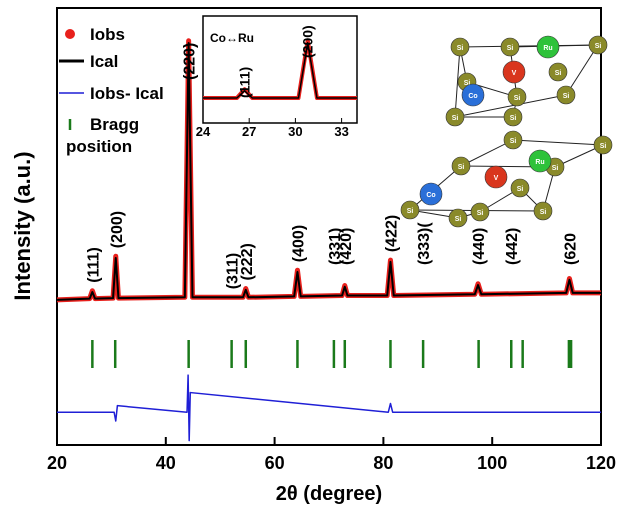 This screenshot has height=510, width=632. I want to click on x-tick-label: 100, so click(492, 463).